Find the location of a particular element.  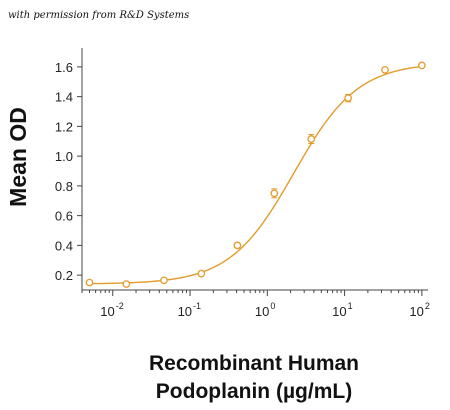

x-axis-label-line1: Recombinant Human is located at coordinates (254, 363).